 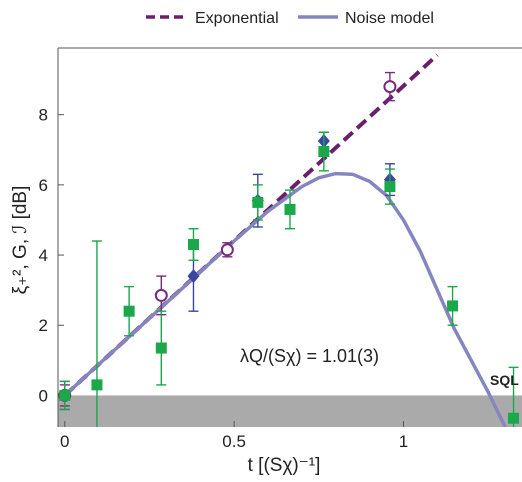 I want to click on sql-label: SQL, so click(x=504, y=380).